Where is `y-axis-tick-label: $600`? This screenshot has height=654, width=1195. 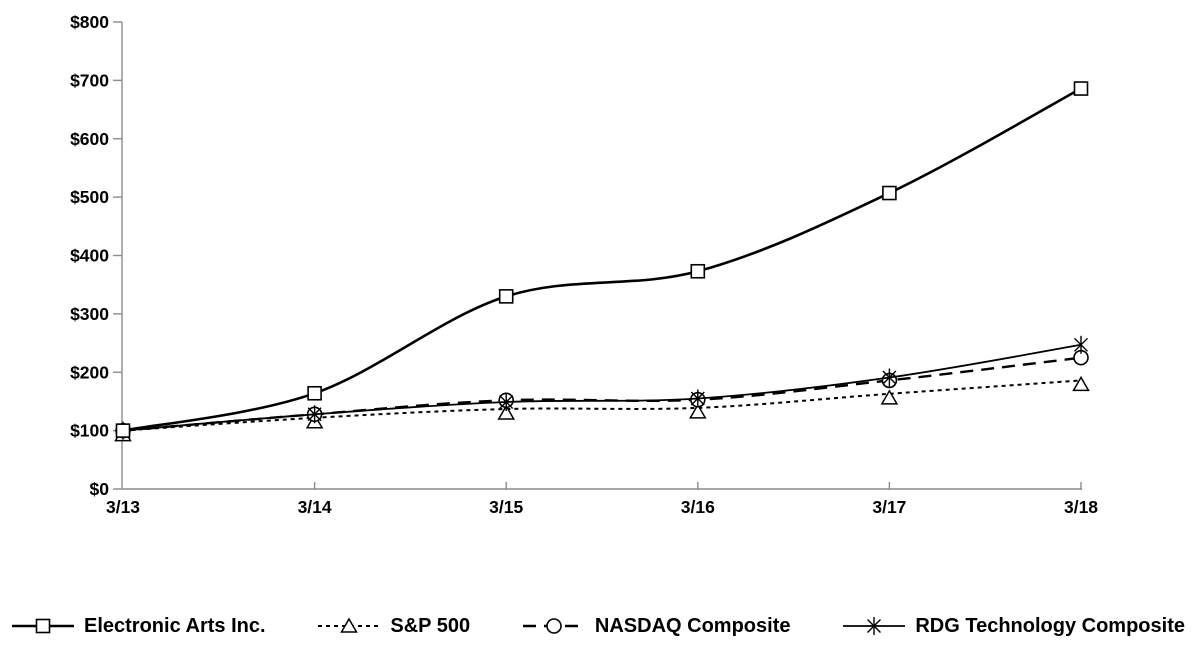
y-axis-tick-label: $600 is located at coordinates (89, 139).